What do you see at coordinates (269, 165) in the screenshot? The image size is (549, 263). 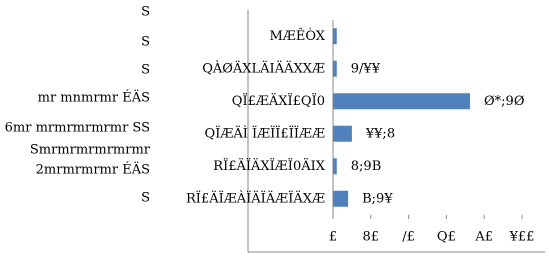 I see `category-label: RÏ£ÄÏÄXÏÆÏ0ÄIX` at bounding box center [269, 165].